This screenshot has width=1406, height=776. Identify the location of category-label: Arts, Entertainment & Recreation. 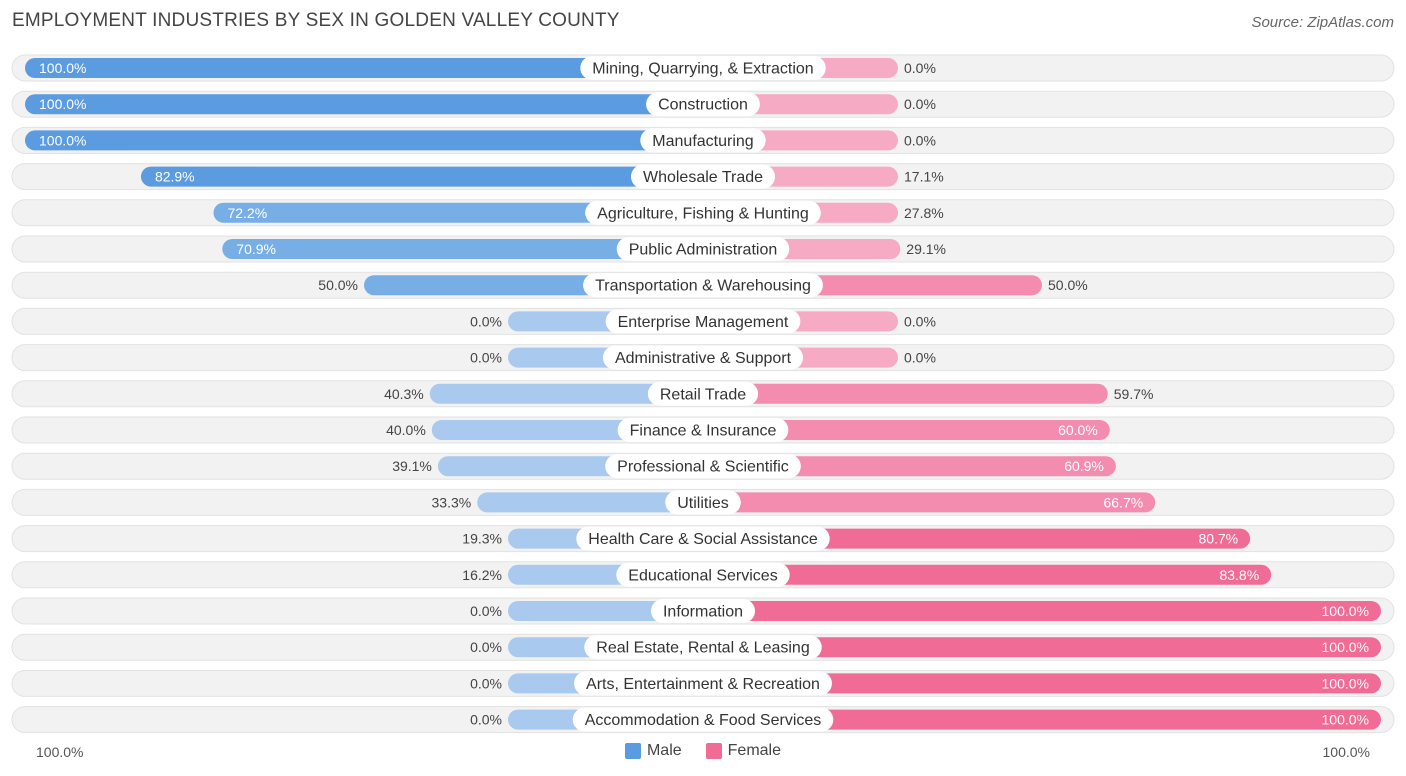
(703, 684).